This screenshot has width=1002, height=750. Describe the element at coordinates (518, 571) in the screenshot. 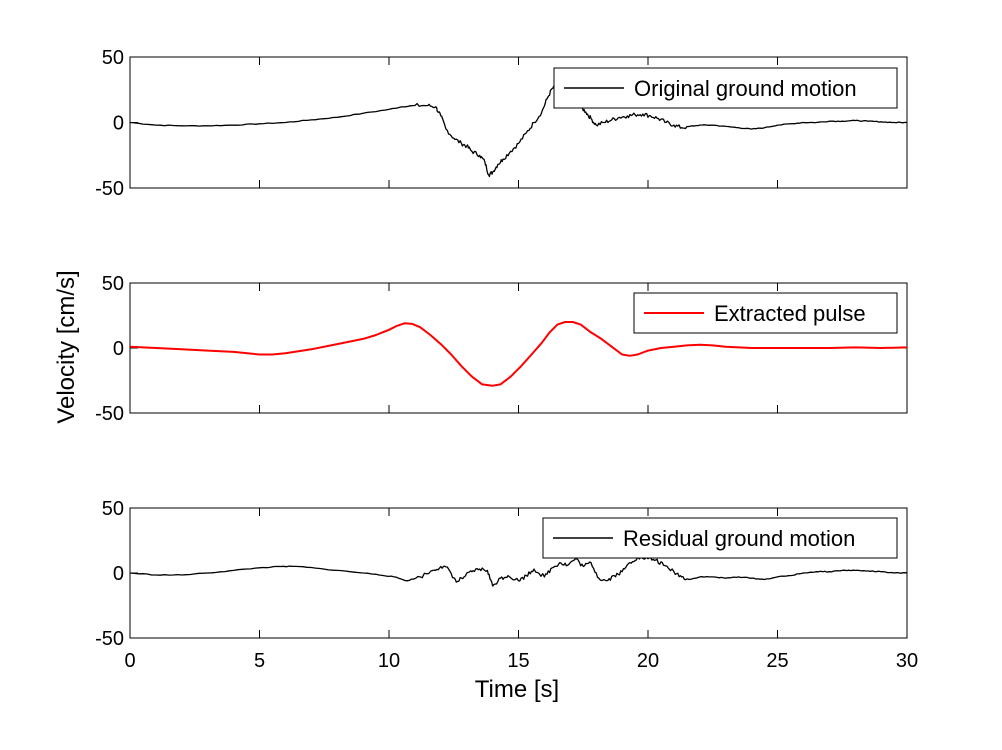

I see `residual-series-line` at that location.